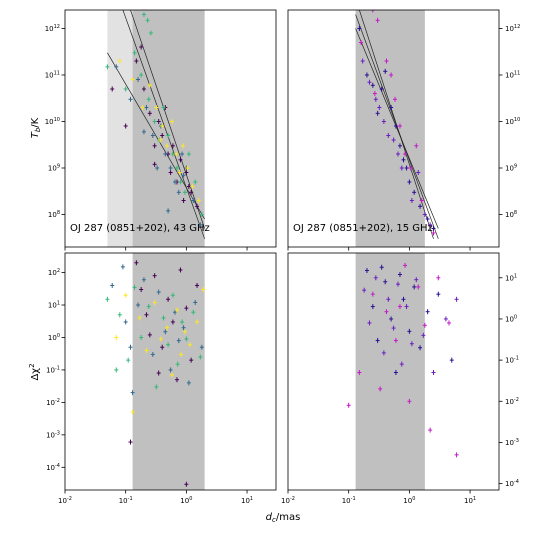  What do you see at coordinates (35, 374) in the screenshot?
I see `y-label-dchi2-symbol: Δχ` at bounding box center [35, 374].